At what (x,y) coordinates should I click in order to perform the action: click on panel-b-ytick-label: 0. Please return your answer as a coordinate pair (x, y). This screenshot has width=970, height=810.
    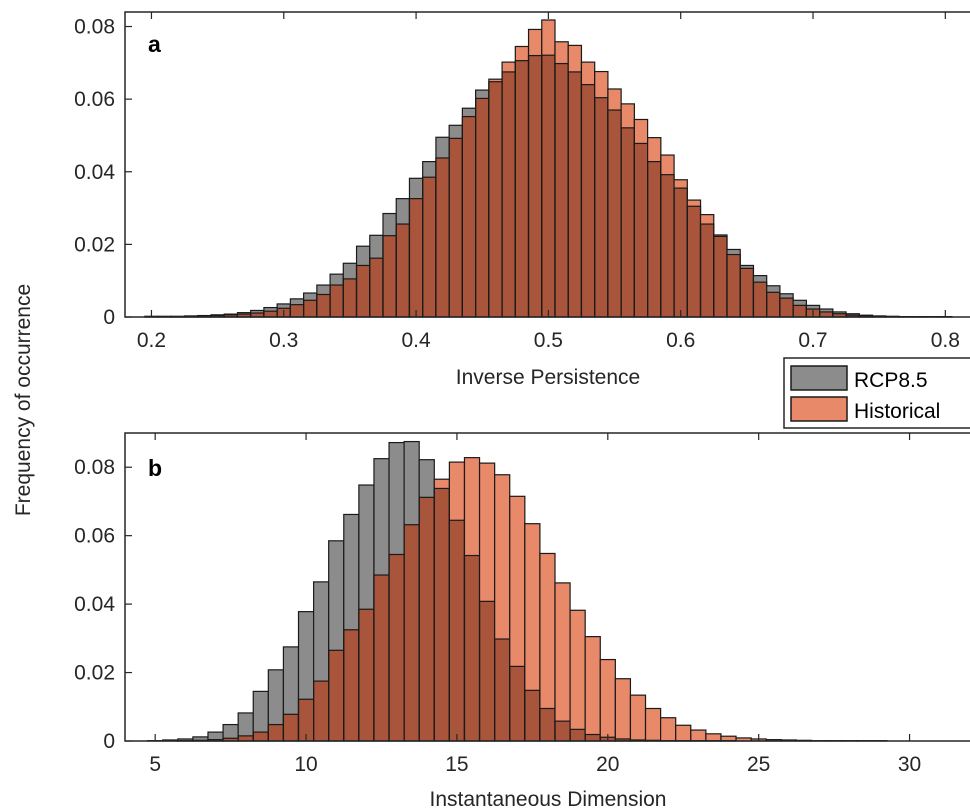
    Looking at the image, I should click on (109, 741).